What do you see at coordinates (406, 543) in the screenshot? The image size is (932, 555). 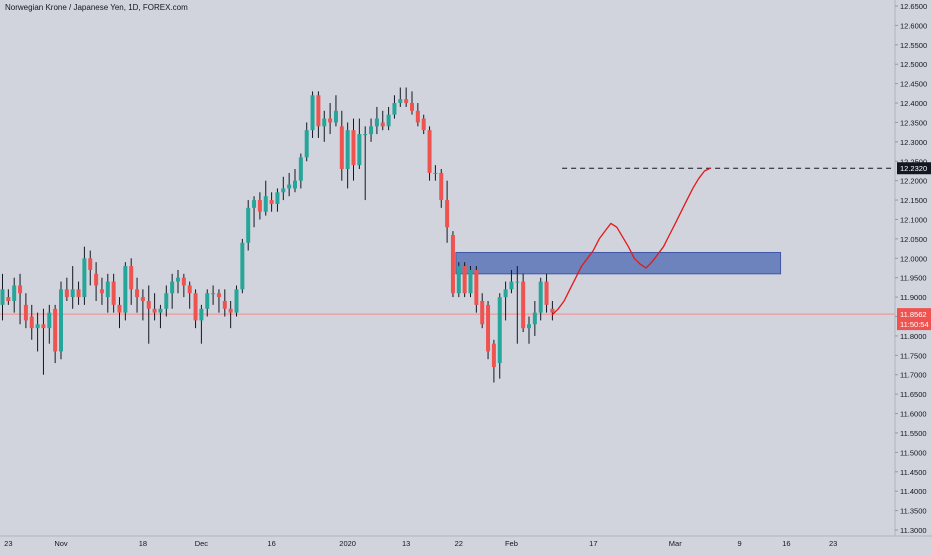 I see `x-tick-label: 13` at bounding box center [406, 543].